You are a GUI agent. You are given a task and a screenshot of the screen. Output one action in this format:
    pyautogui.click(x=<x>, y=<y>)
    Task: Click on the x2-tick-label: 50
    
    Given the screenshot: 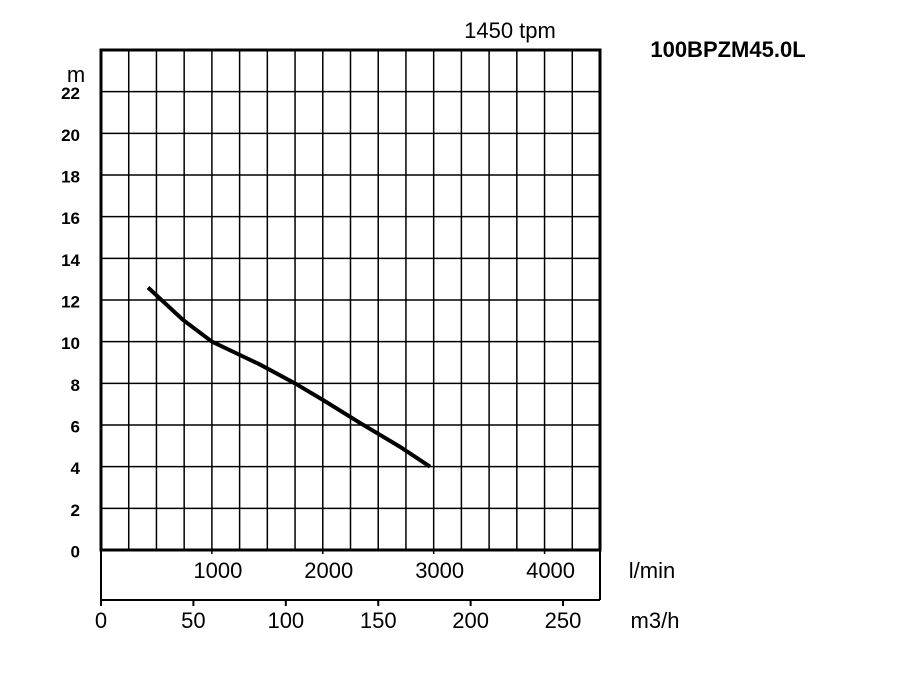 What is the action you would take?
    pyautogui.click(x=193, y=620)
    